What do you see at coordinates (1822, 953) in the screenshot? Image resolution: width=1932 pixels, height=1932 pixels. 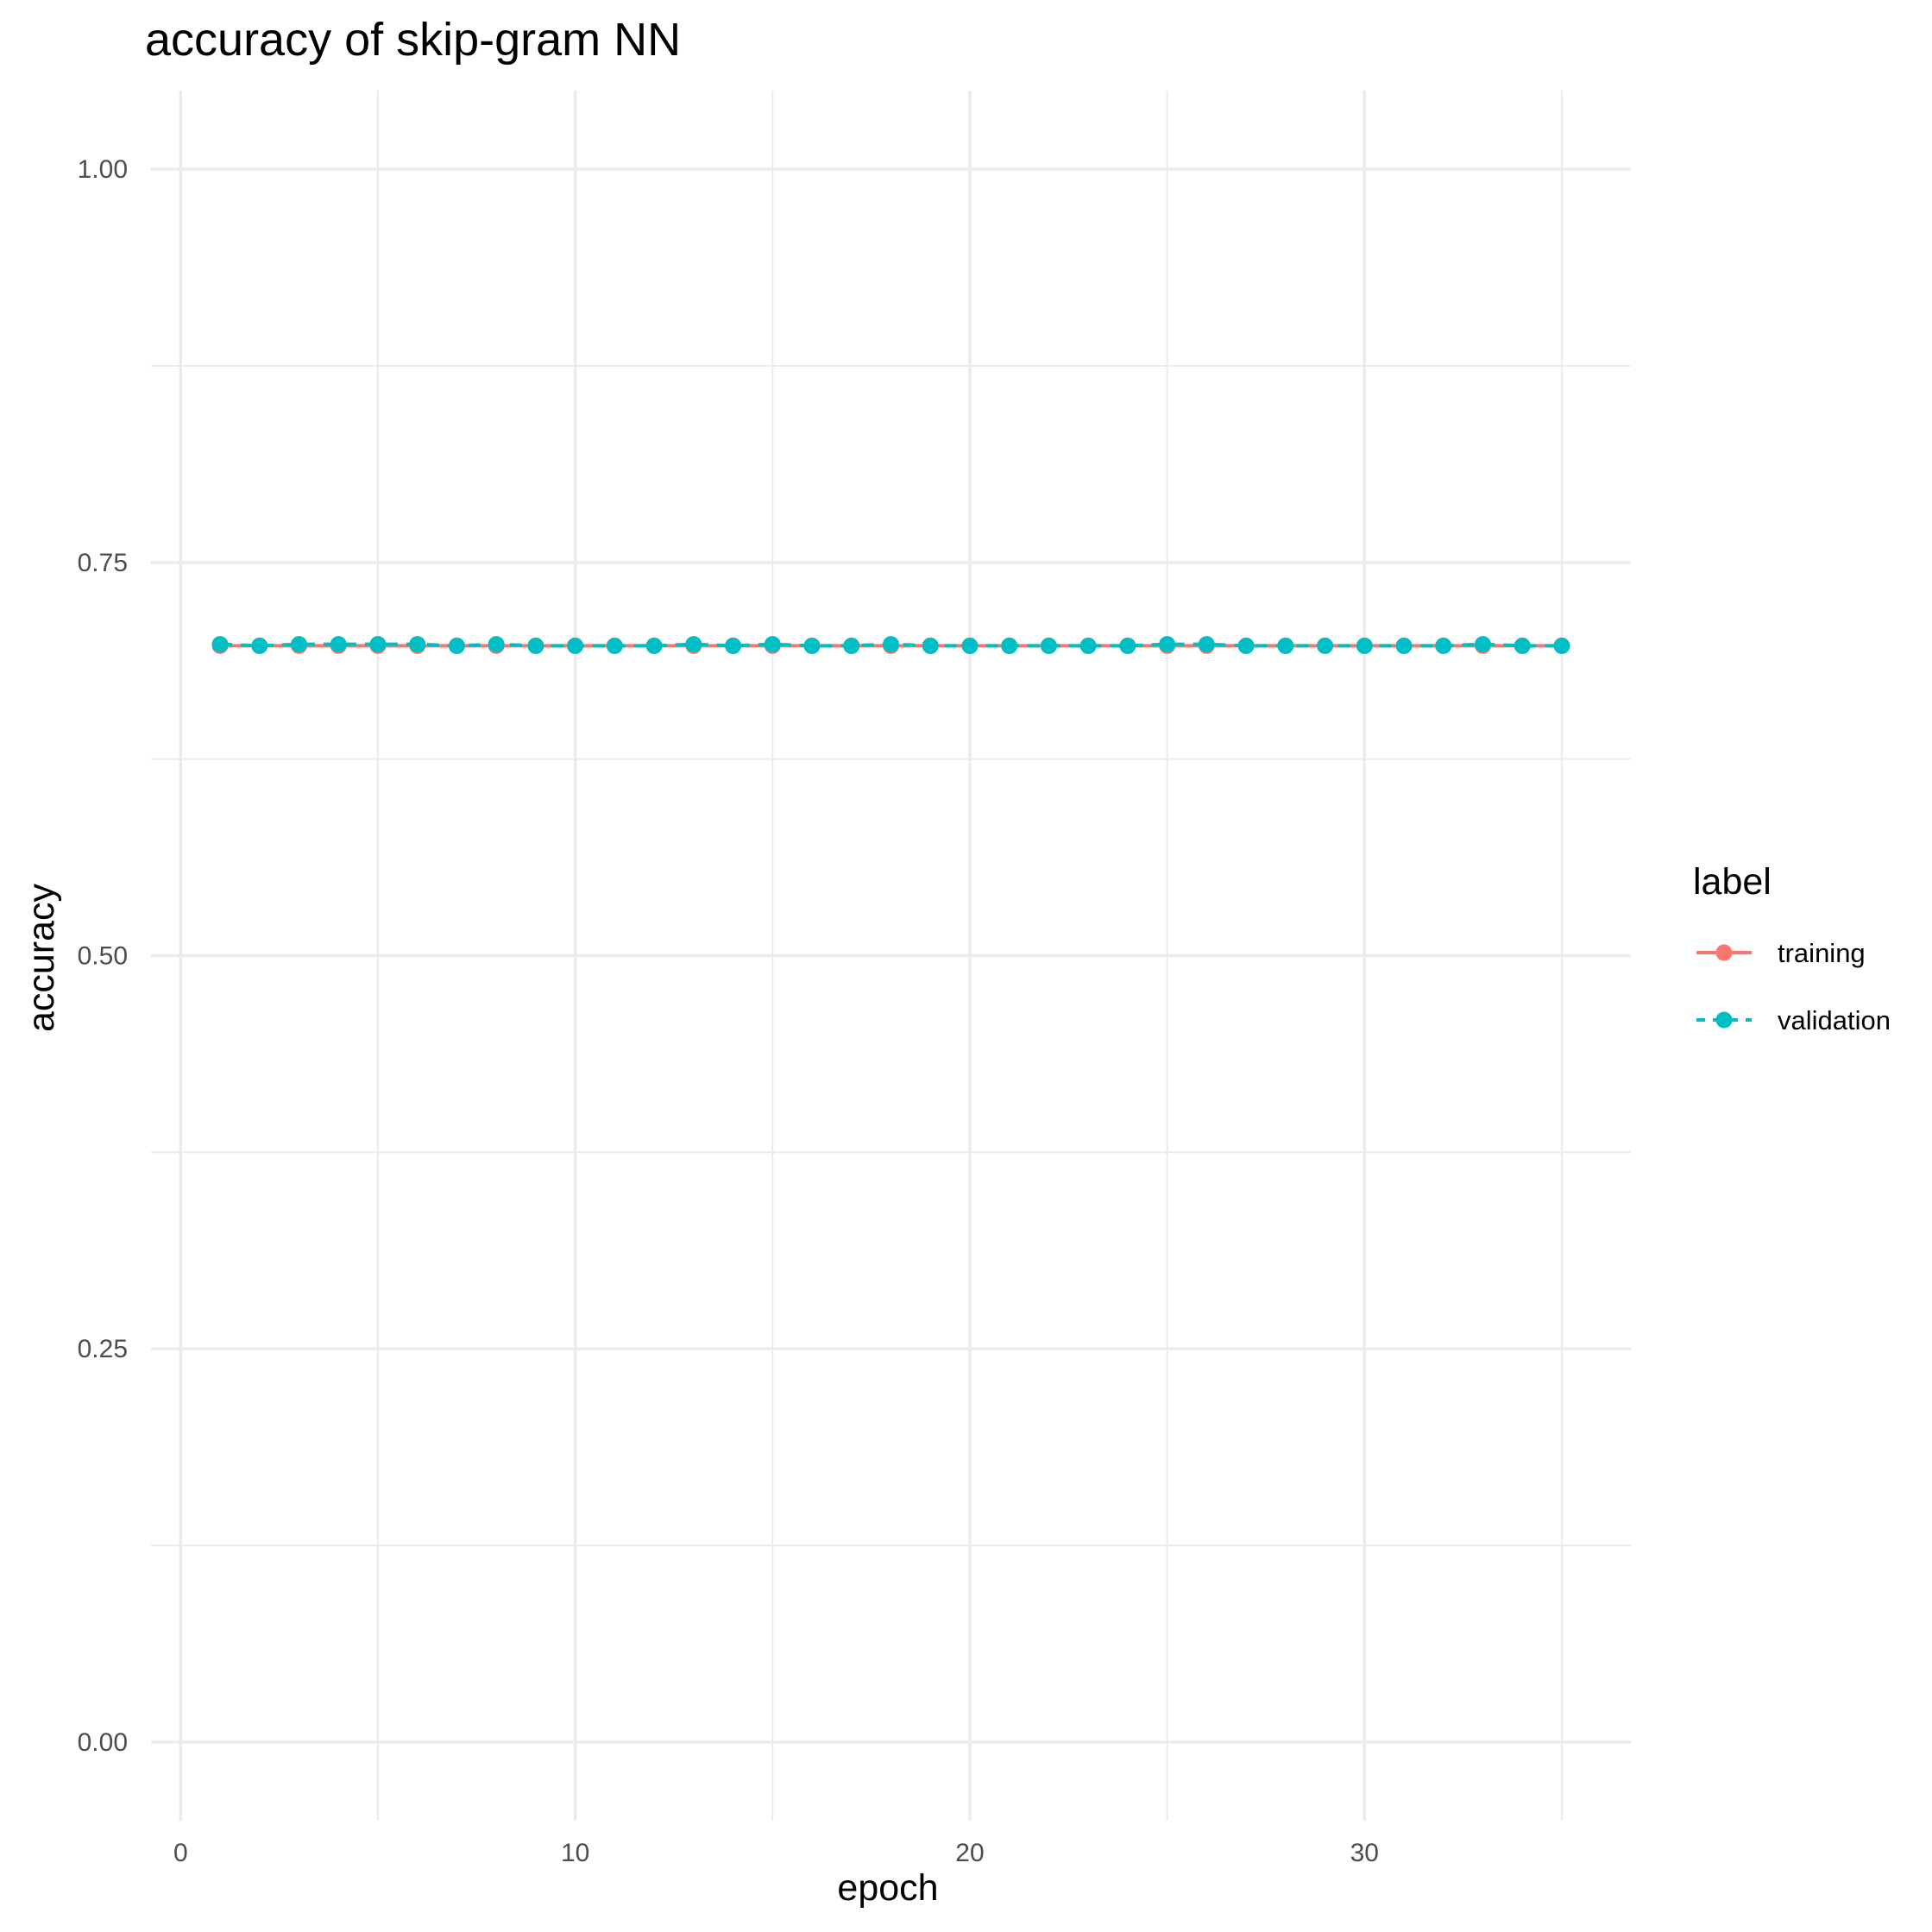 I see `legend-label-training: training` at bounding box center [1822, 953].